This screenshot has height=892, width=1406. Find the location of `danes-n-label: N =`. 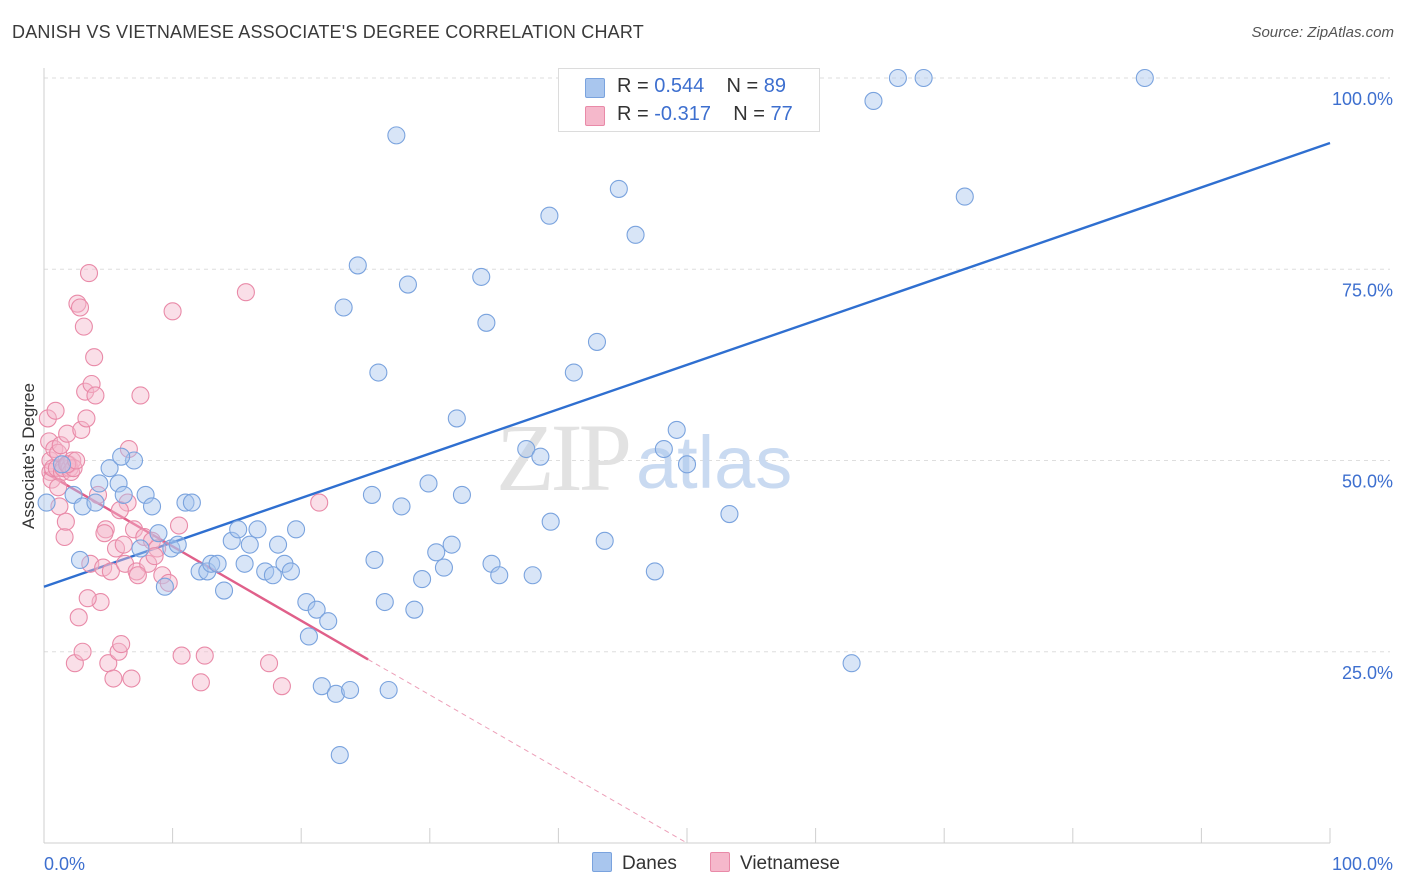

danes-n-label: N = is located at coordinates (742, 86).